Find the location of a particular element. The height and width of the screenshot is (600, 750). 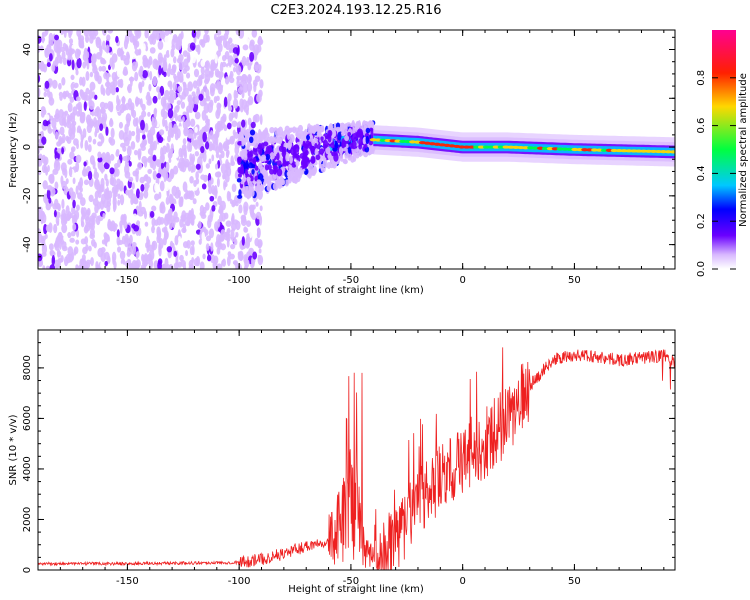

colorbar-label: Normalized spectral amplitude is located at coordinates (743, 150).